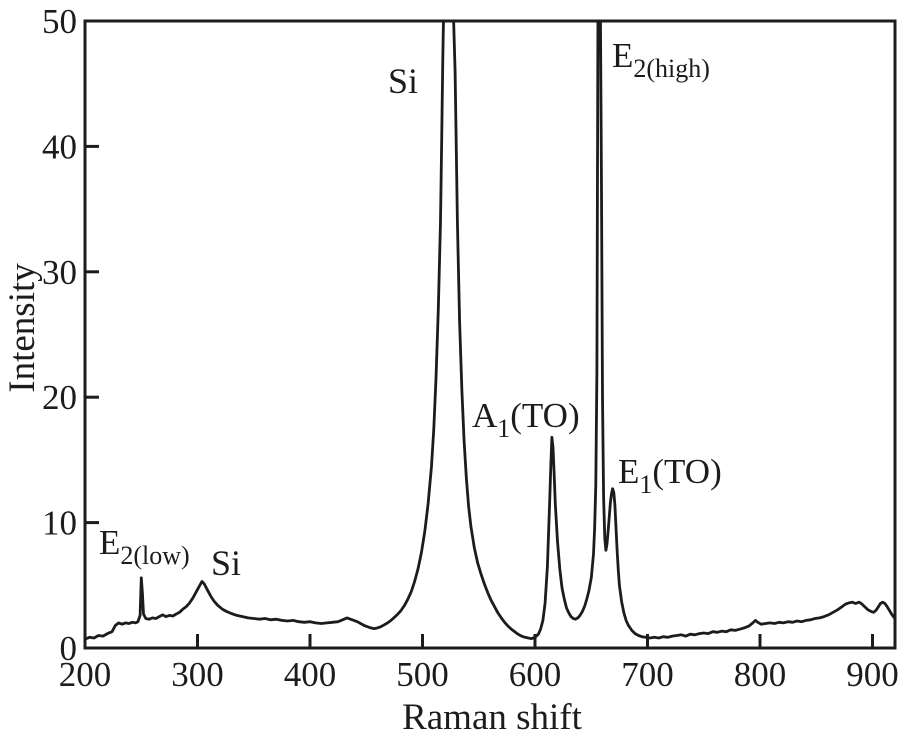 This screenshot has height=744, width=902. What do you see at coordinates (154, 555) in the screenshot?
I see `peak-label-e2-low-sub: 2(low)` at bounding box center [154, 555].